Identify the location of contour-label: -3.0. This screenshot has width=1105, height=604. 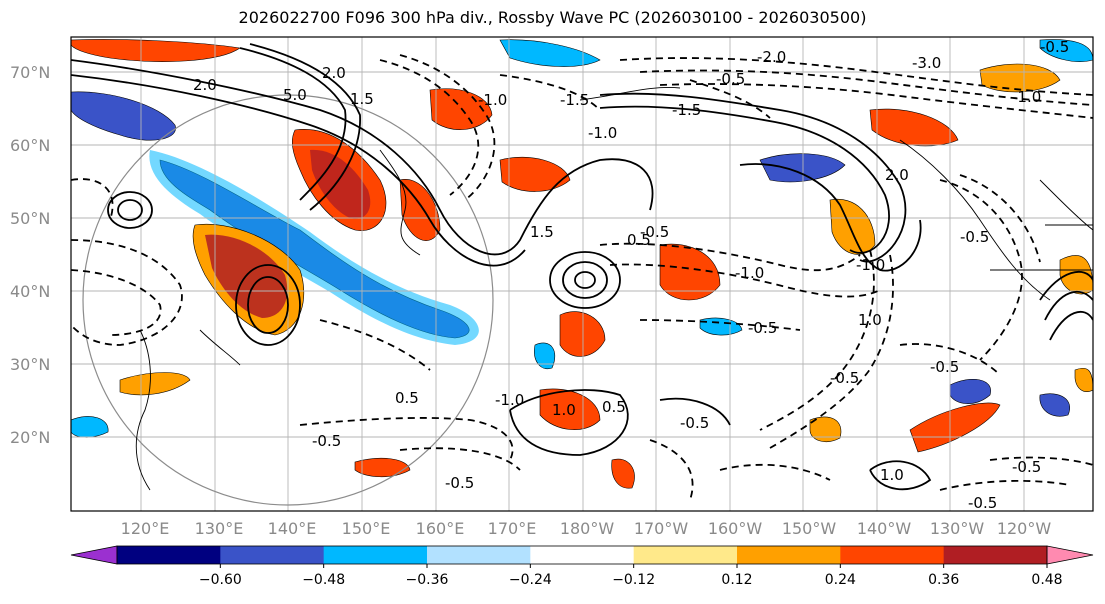
(926, 63).